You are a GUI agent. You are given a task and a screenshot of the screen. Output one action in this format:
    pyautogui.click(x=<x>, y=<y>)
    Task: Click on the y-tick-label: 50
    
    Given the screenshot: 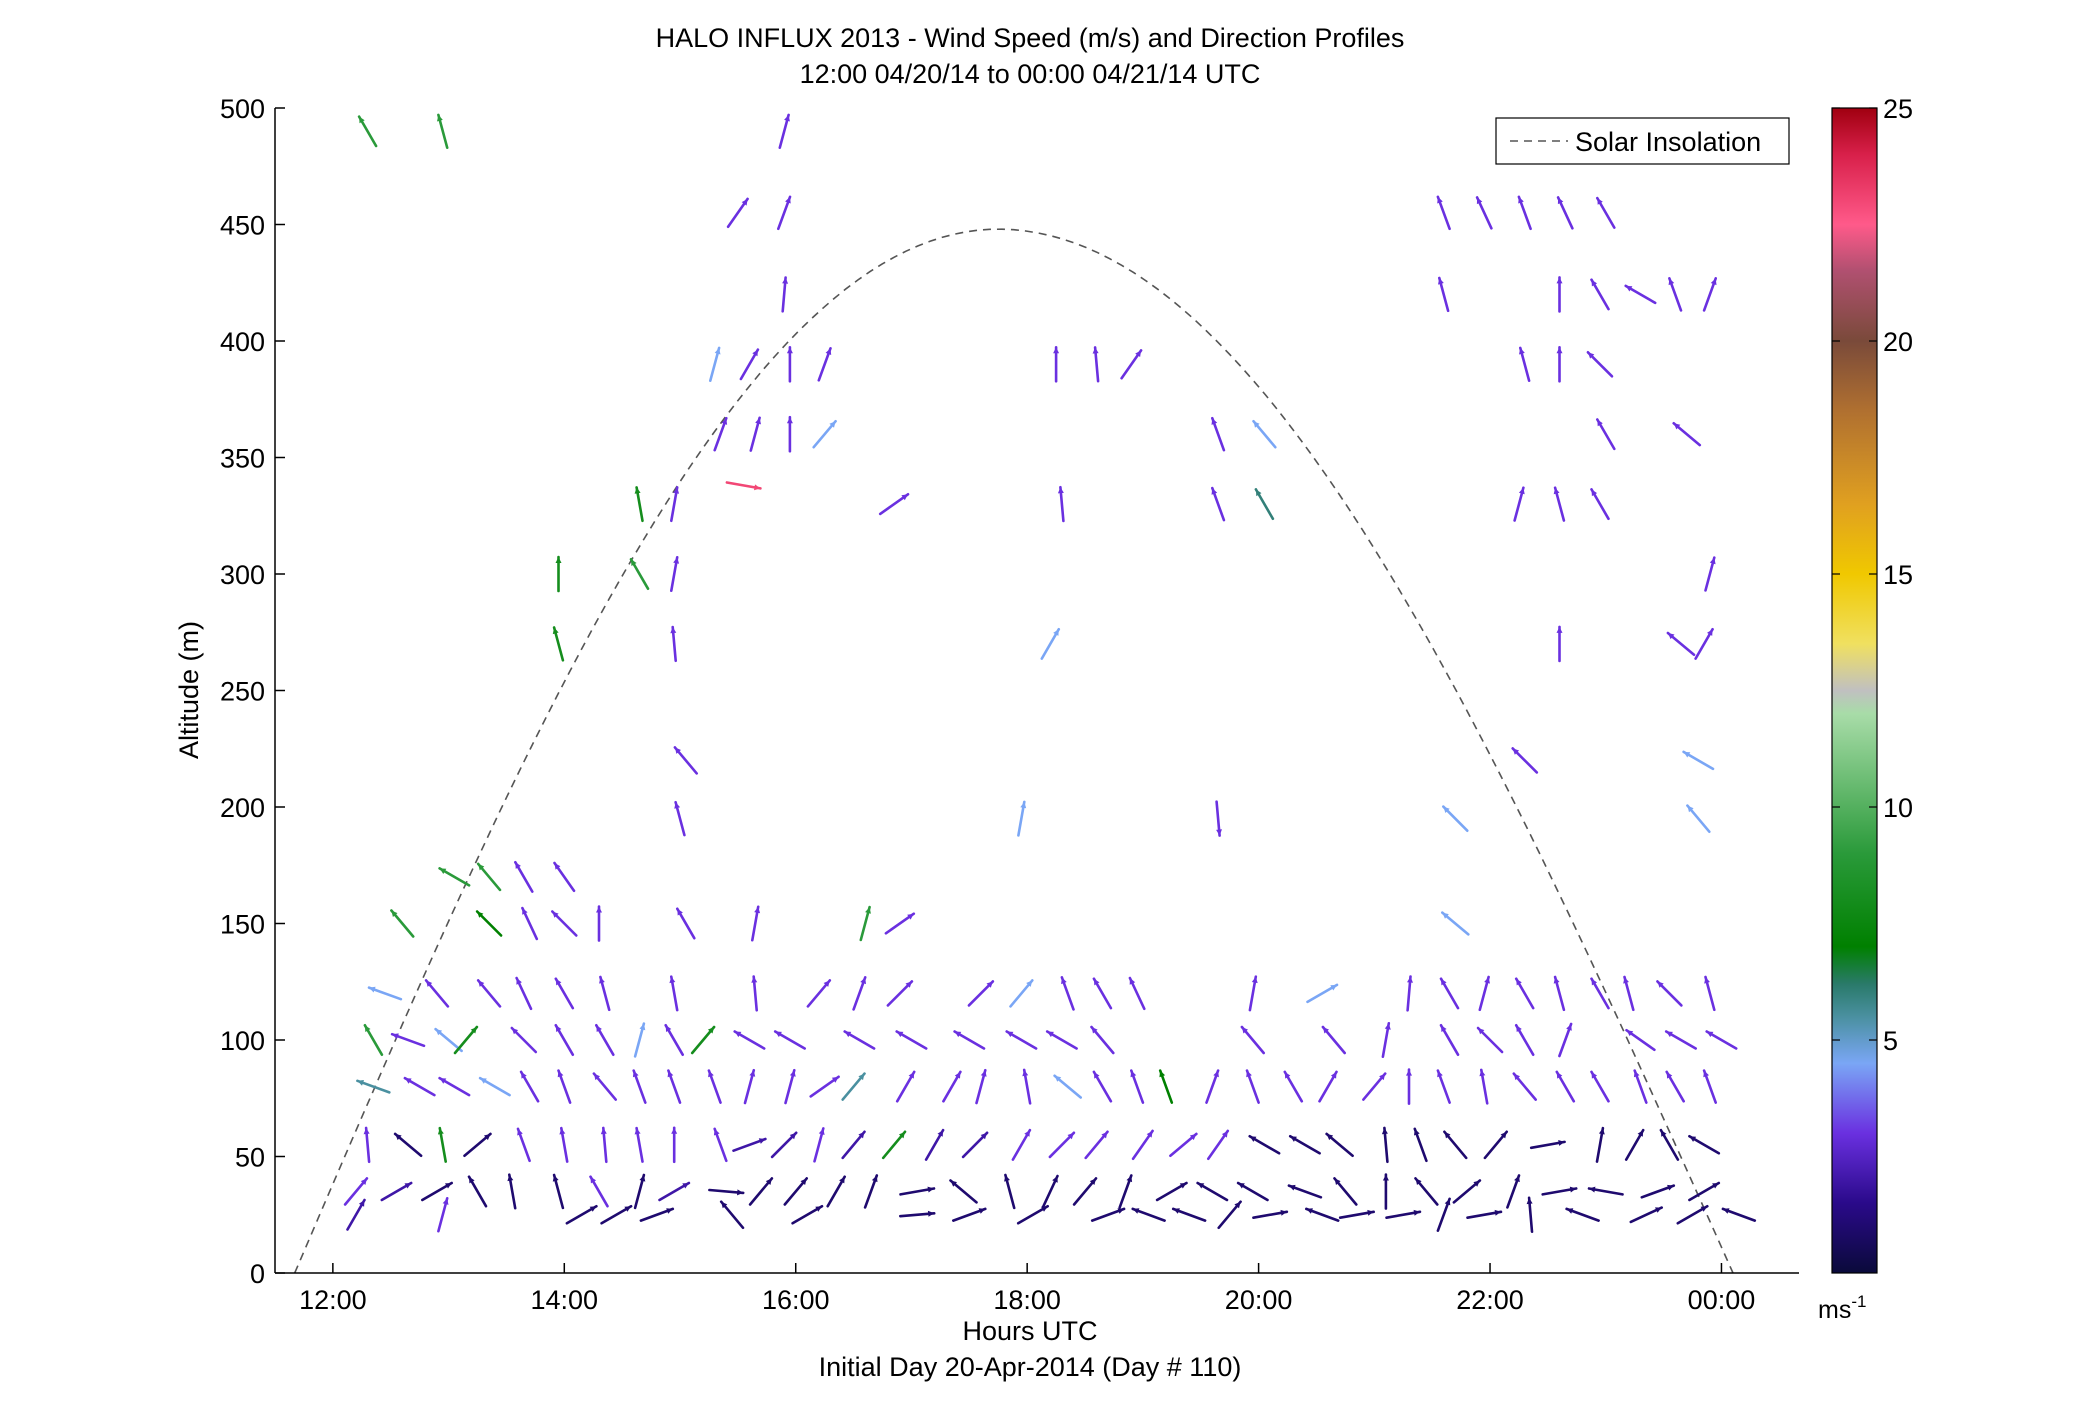 What is the action you would take?
    pyautogui.click(x=250, y=1158)
    